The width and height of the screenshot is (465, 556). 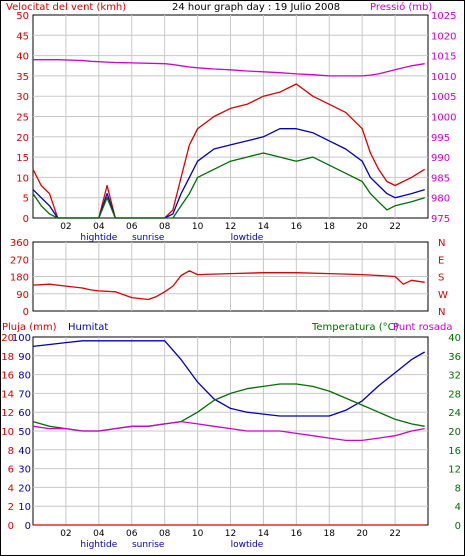 I want to click on wind-speed-tick: 20, so click(x=22, y=138).